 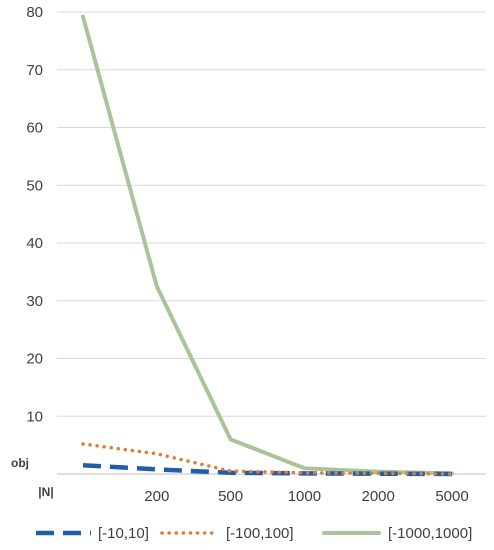 I want to click on y-tick-label: 60, so click(x=34, y=128).